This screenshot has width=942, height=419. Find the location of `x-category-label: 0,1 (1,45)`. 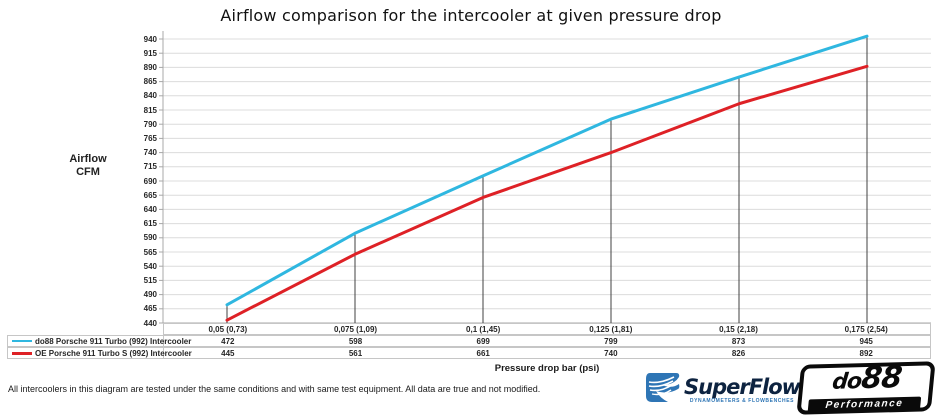

x-category-label: 0,1 (1,45) is located at coordinates (483, 329).